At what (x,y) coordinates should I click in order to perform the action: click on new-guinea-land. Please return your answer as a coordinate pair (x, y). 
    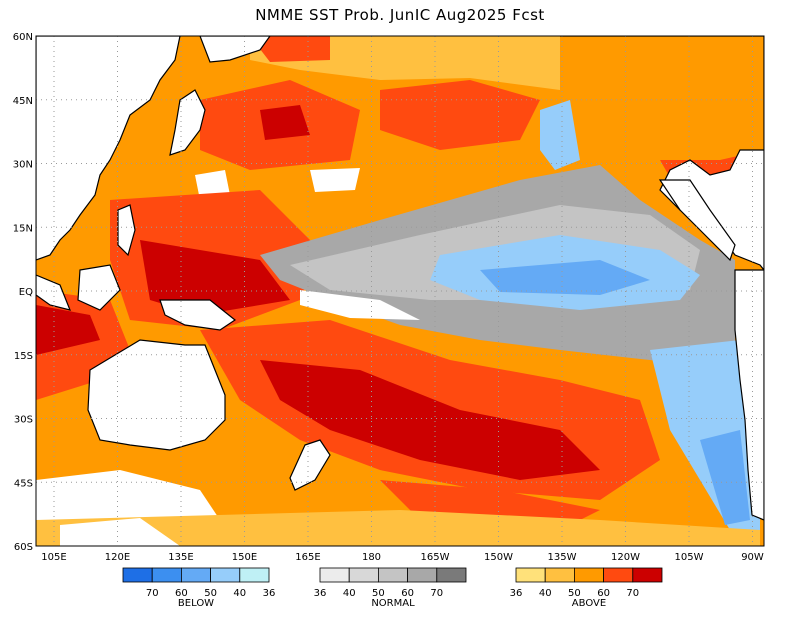
    Looking at the image, I should click on (198, 315).